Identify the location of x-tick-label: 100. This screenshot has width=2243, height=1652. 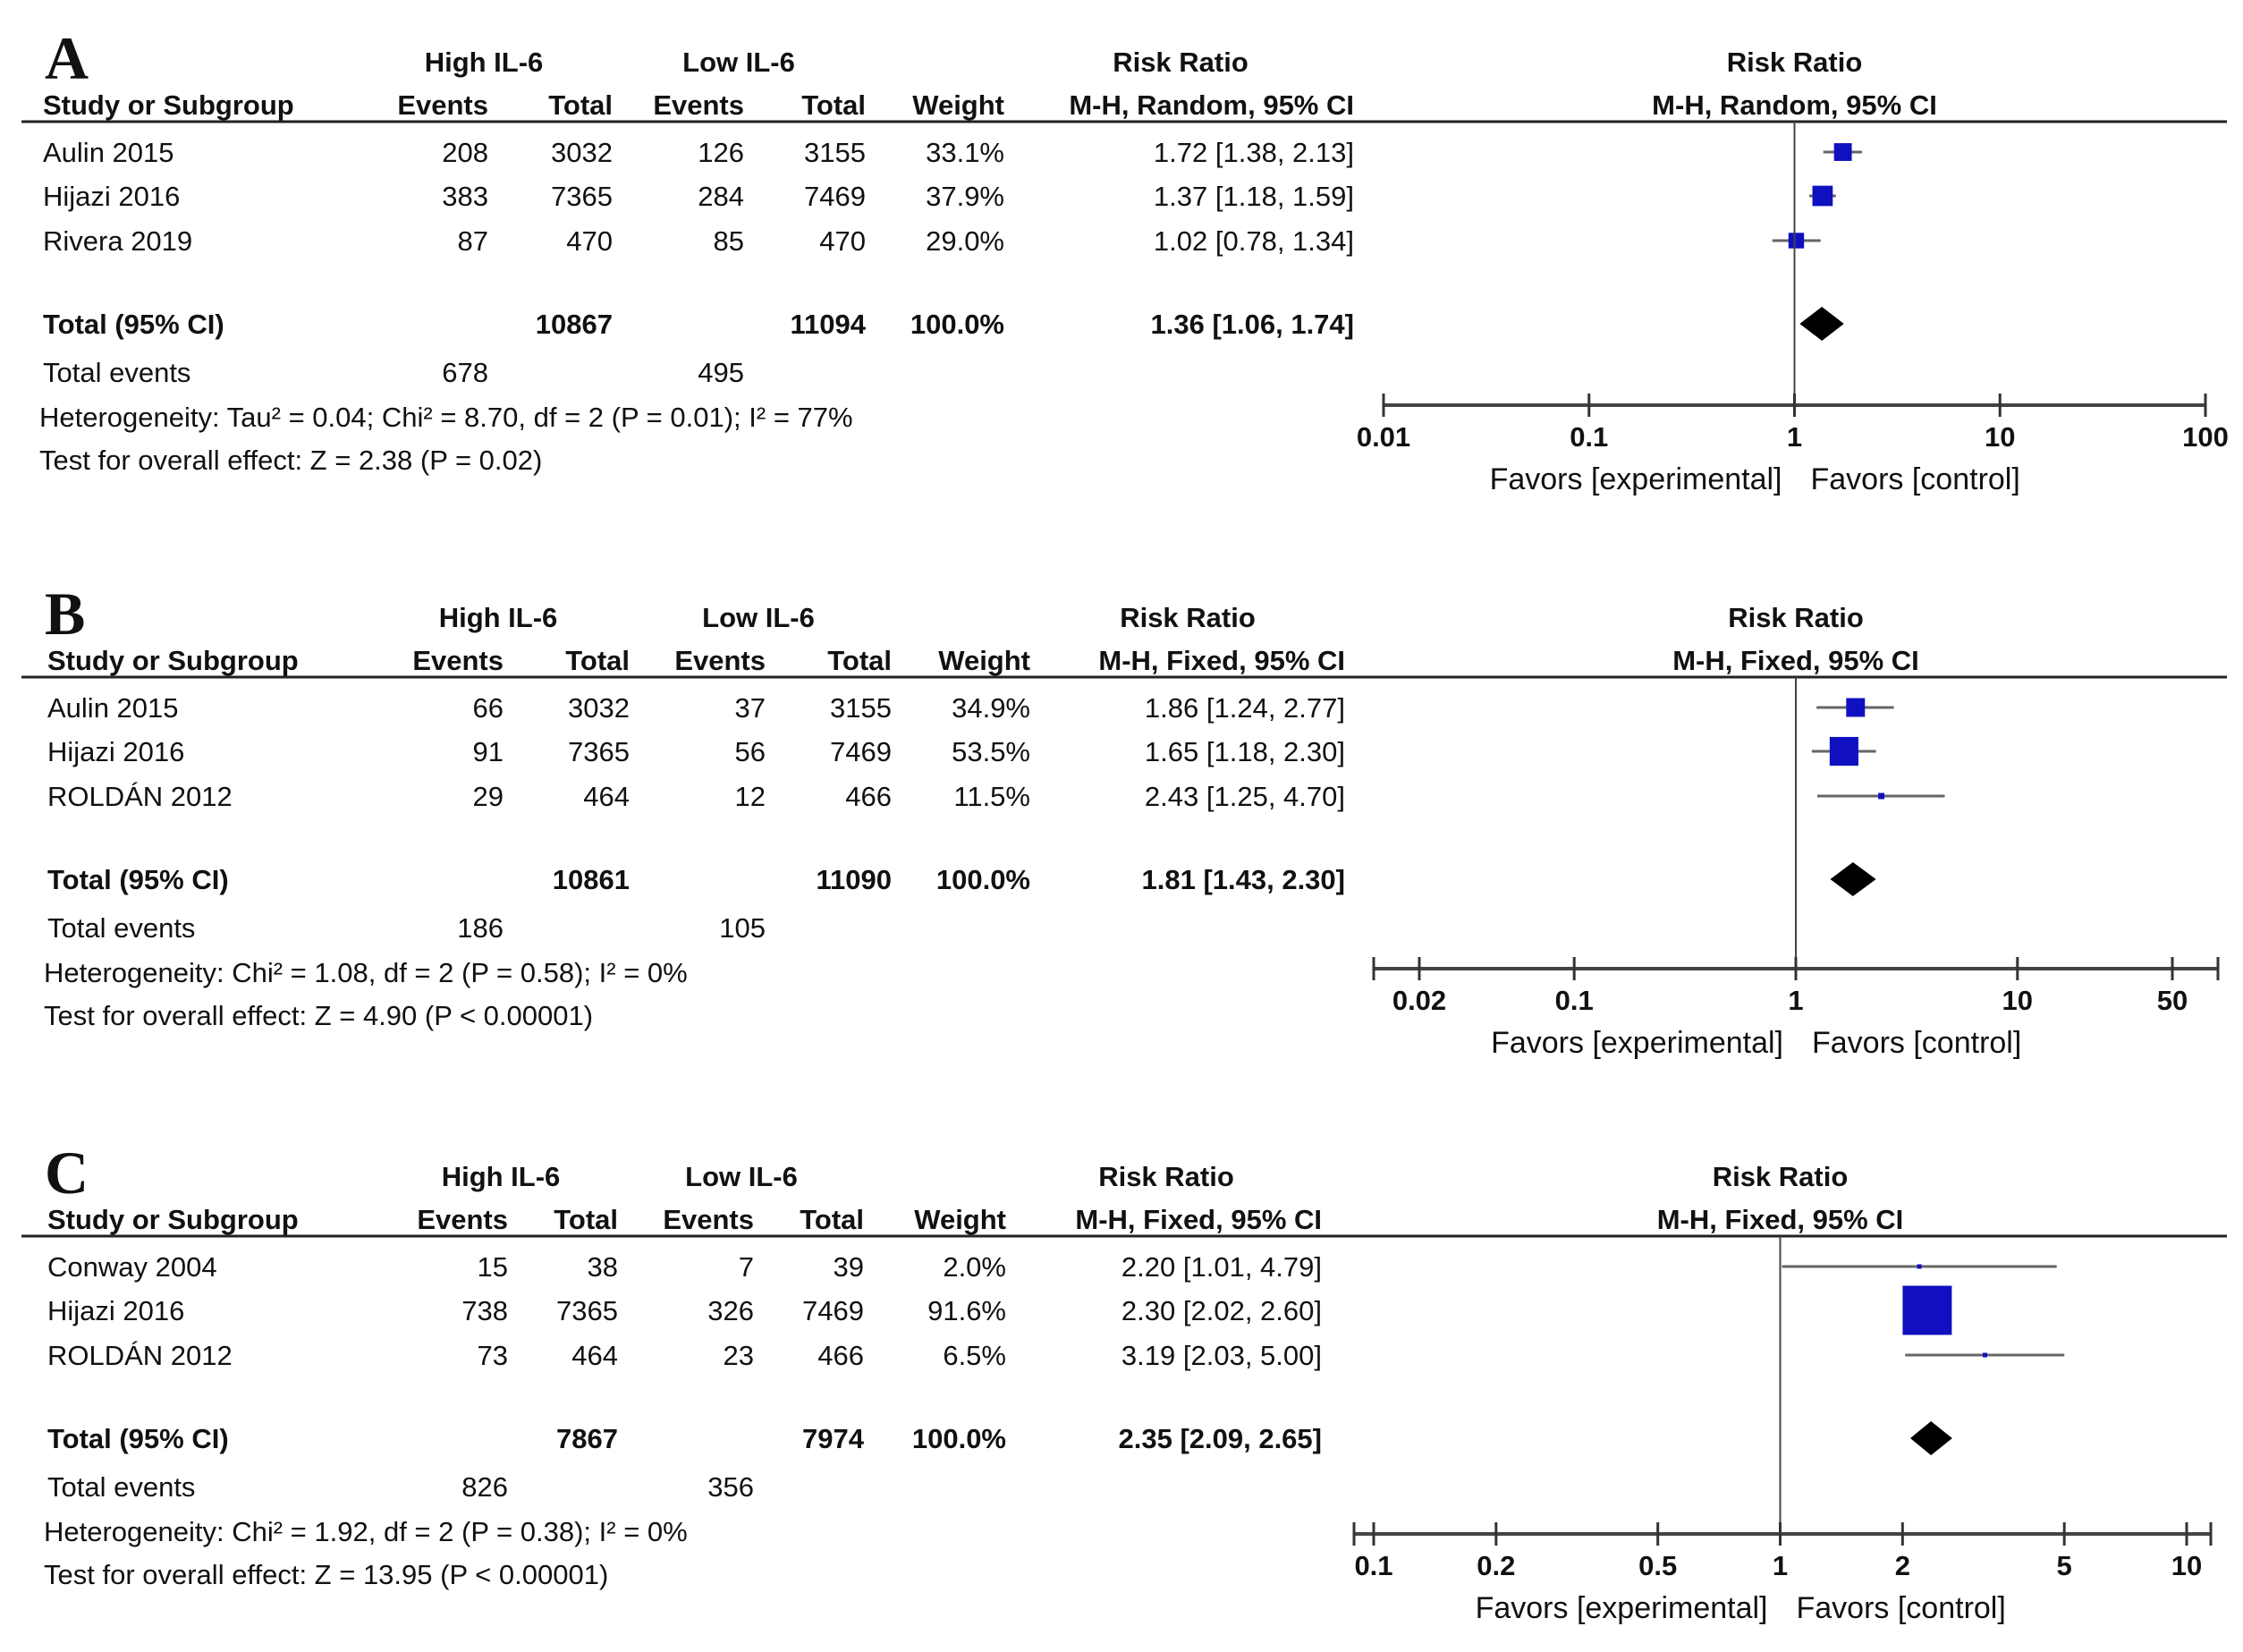
(2205, 437).